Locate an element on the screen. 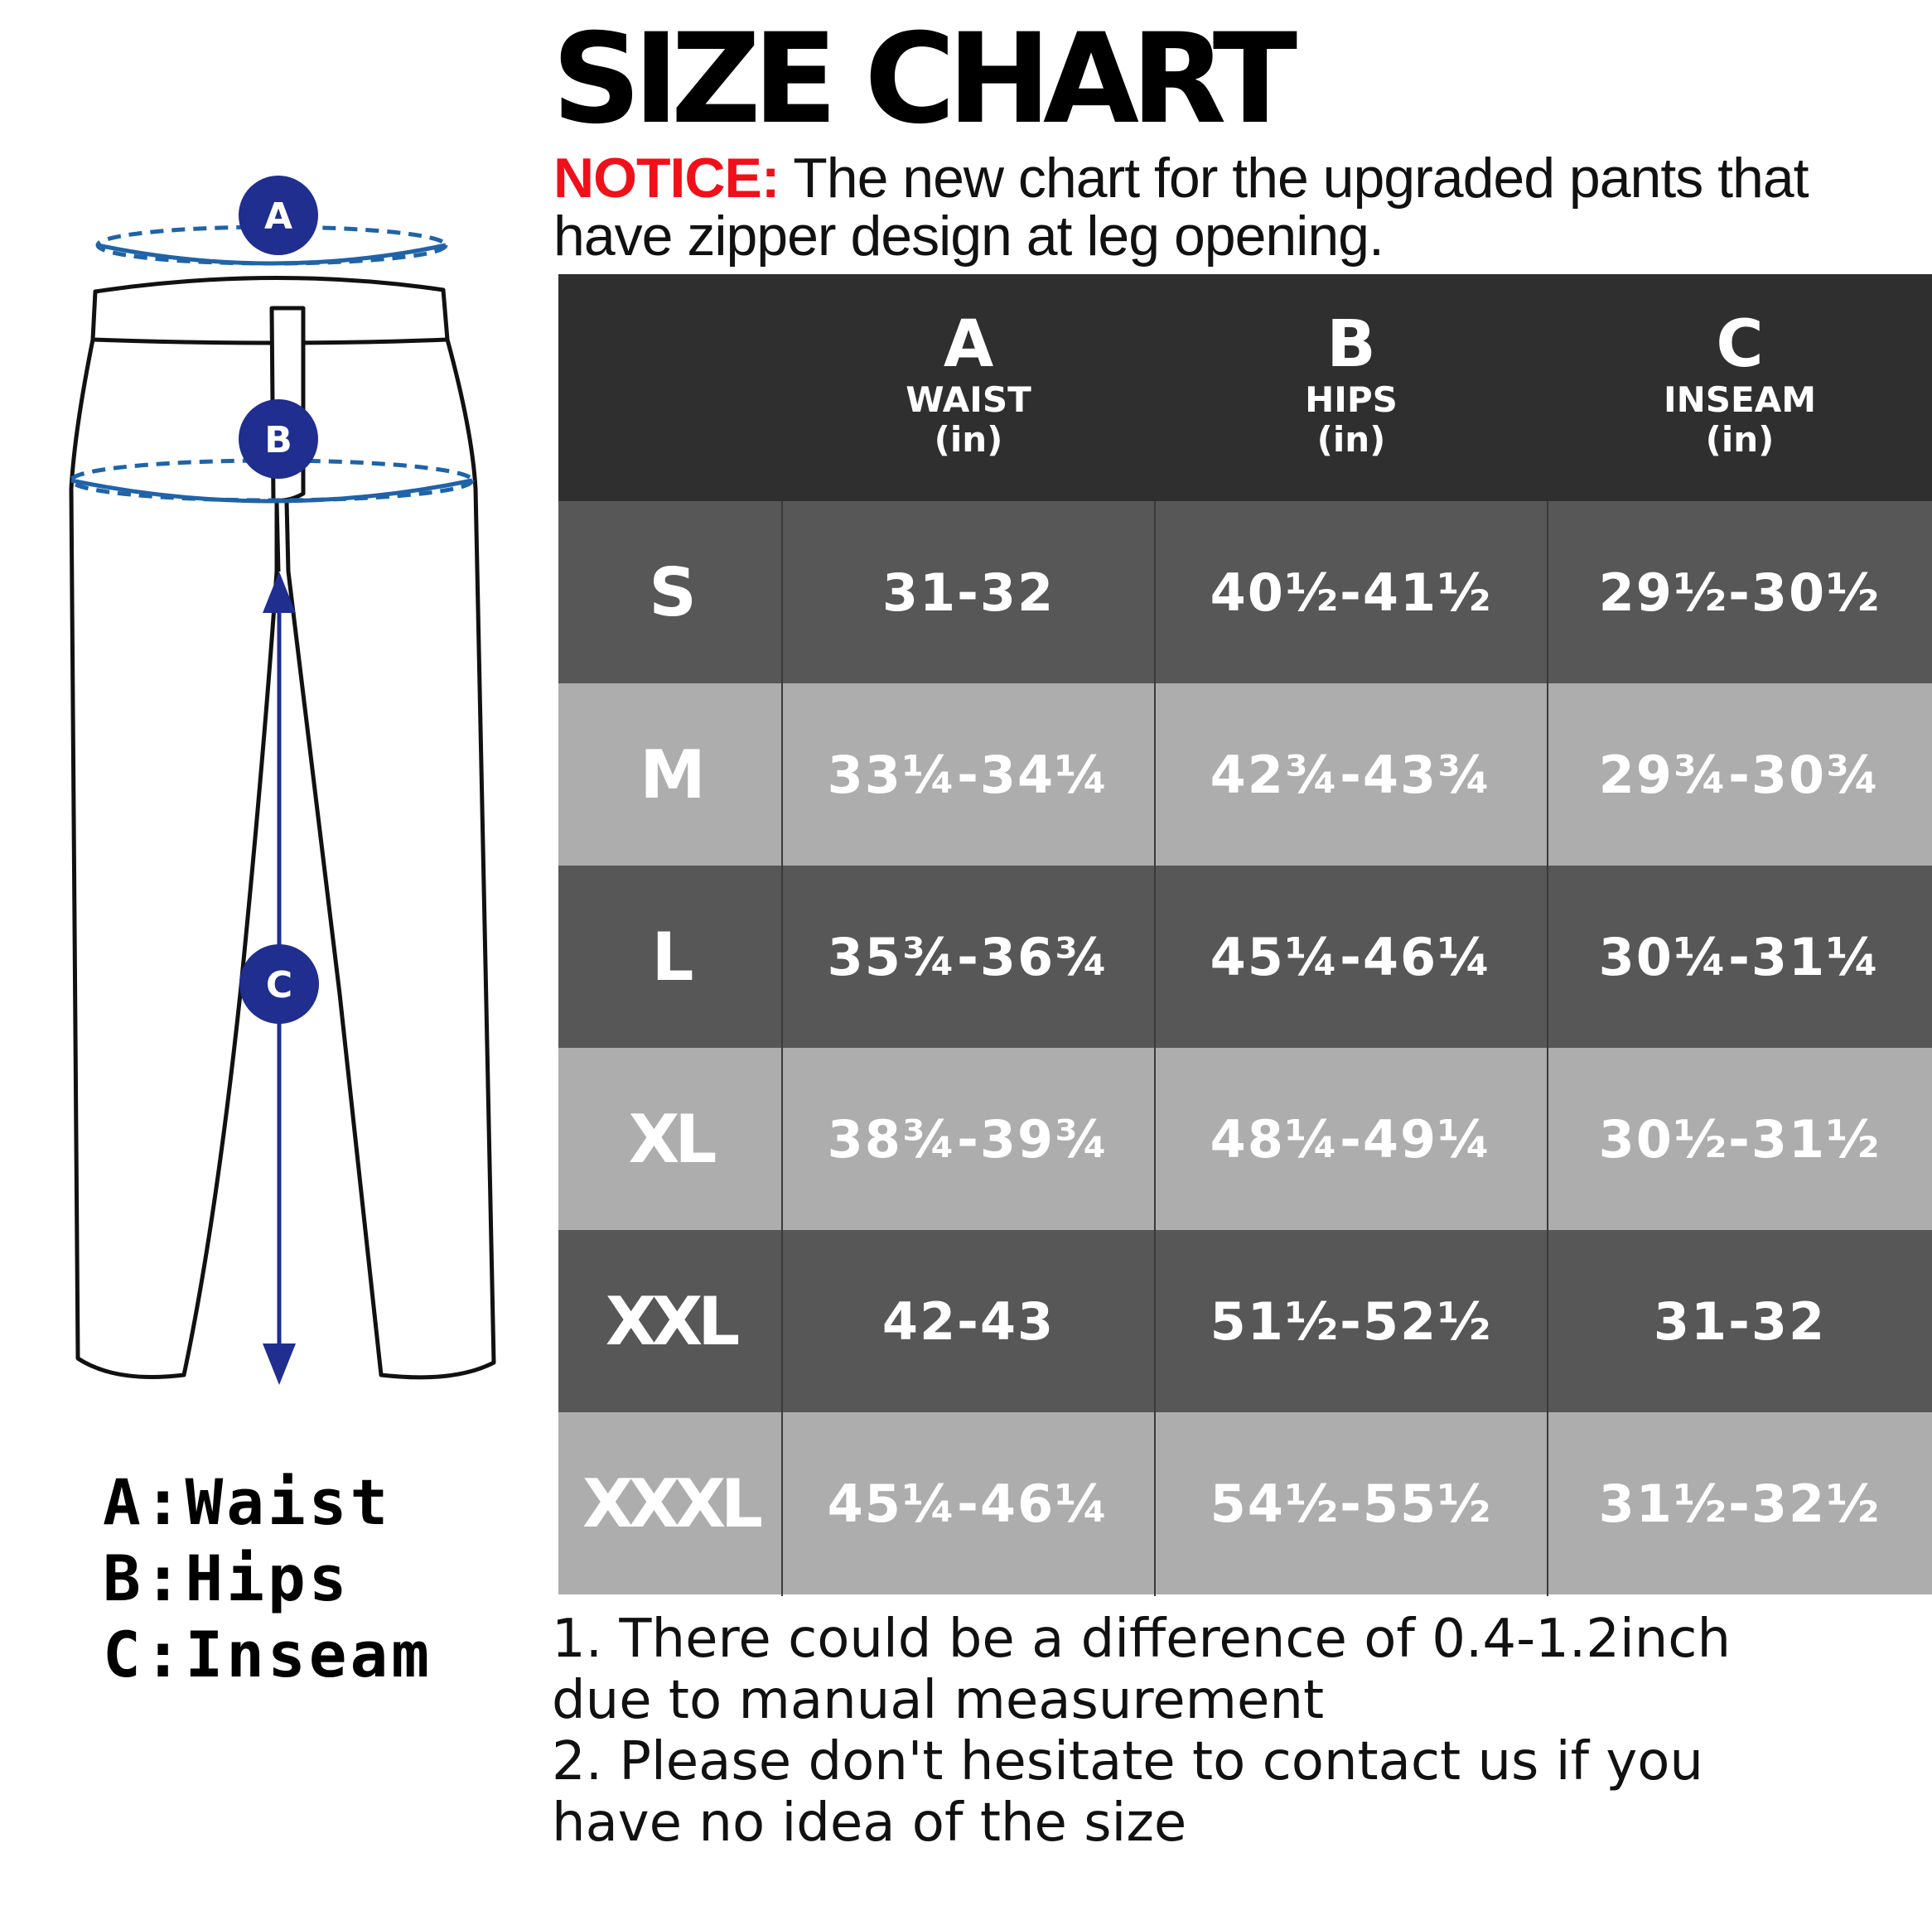  measurement-legend: A:Waist B:Hips C:Inseam is located at coordinates (326, 1578).